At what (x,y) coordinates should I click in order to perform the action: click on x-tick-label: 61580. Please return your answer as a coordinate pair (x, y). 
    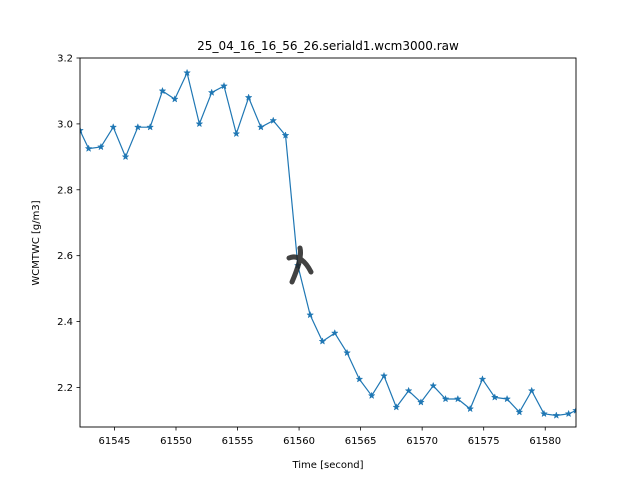
    Looking at the image, I should click on (545, 441).